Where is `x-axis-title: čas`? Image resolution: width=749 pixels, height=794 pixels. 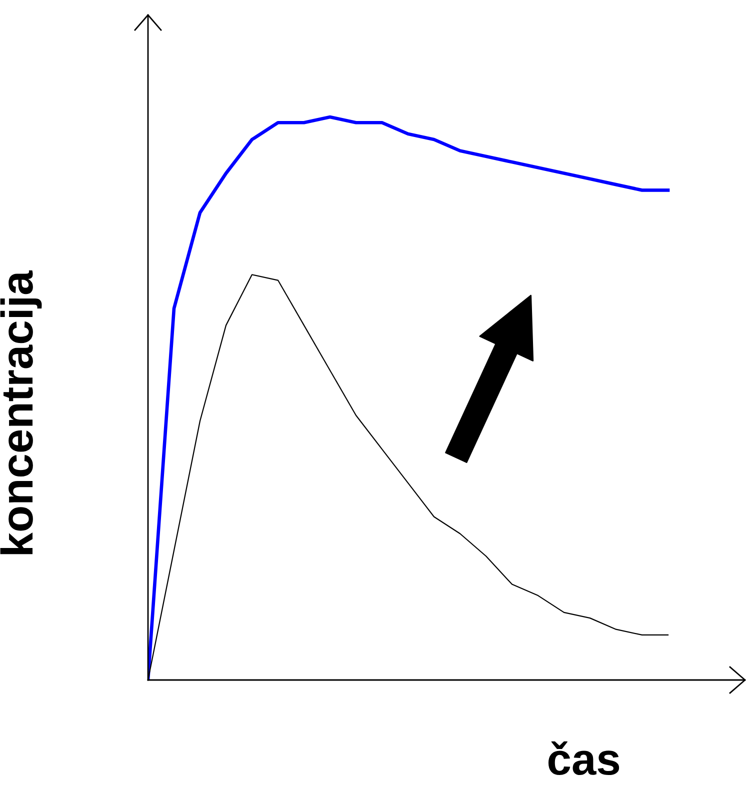 x-axis-title: čas is located at coordinates (584, 758).